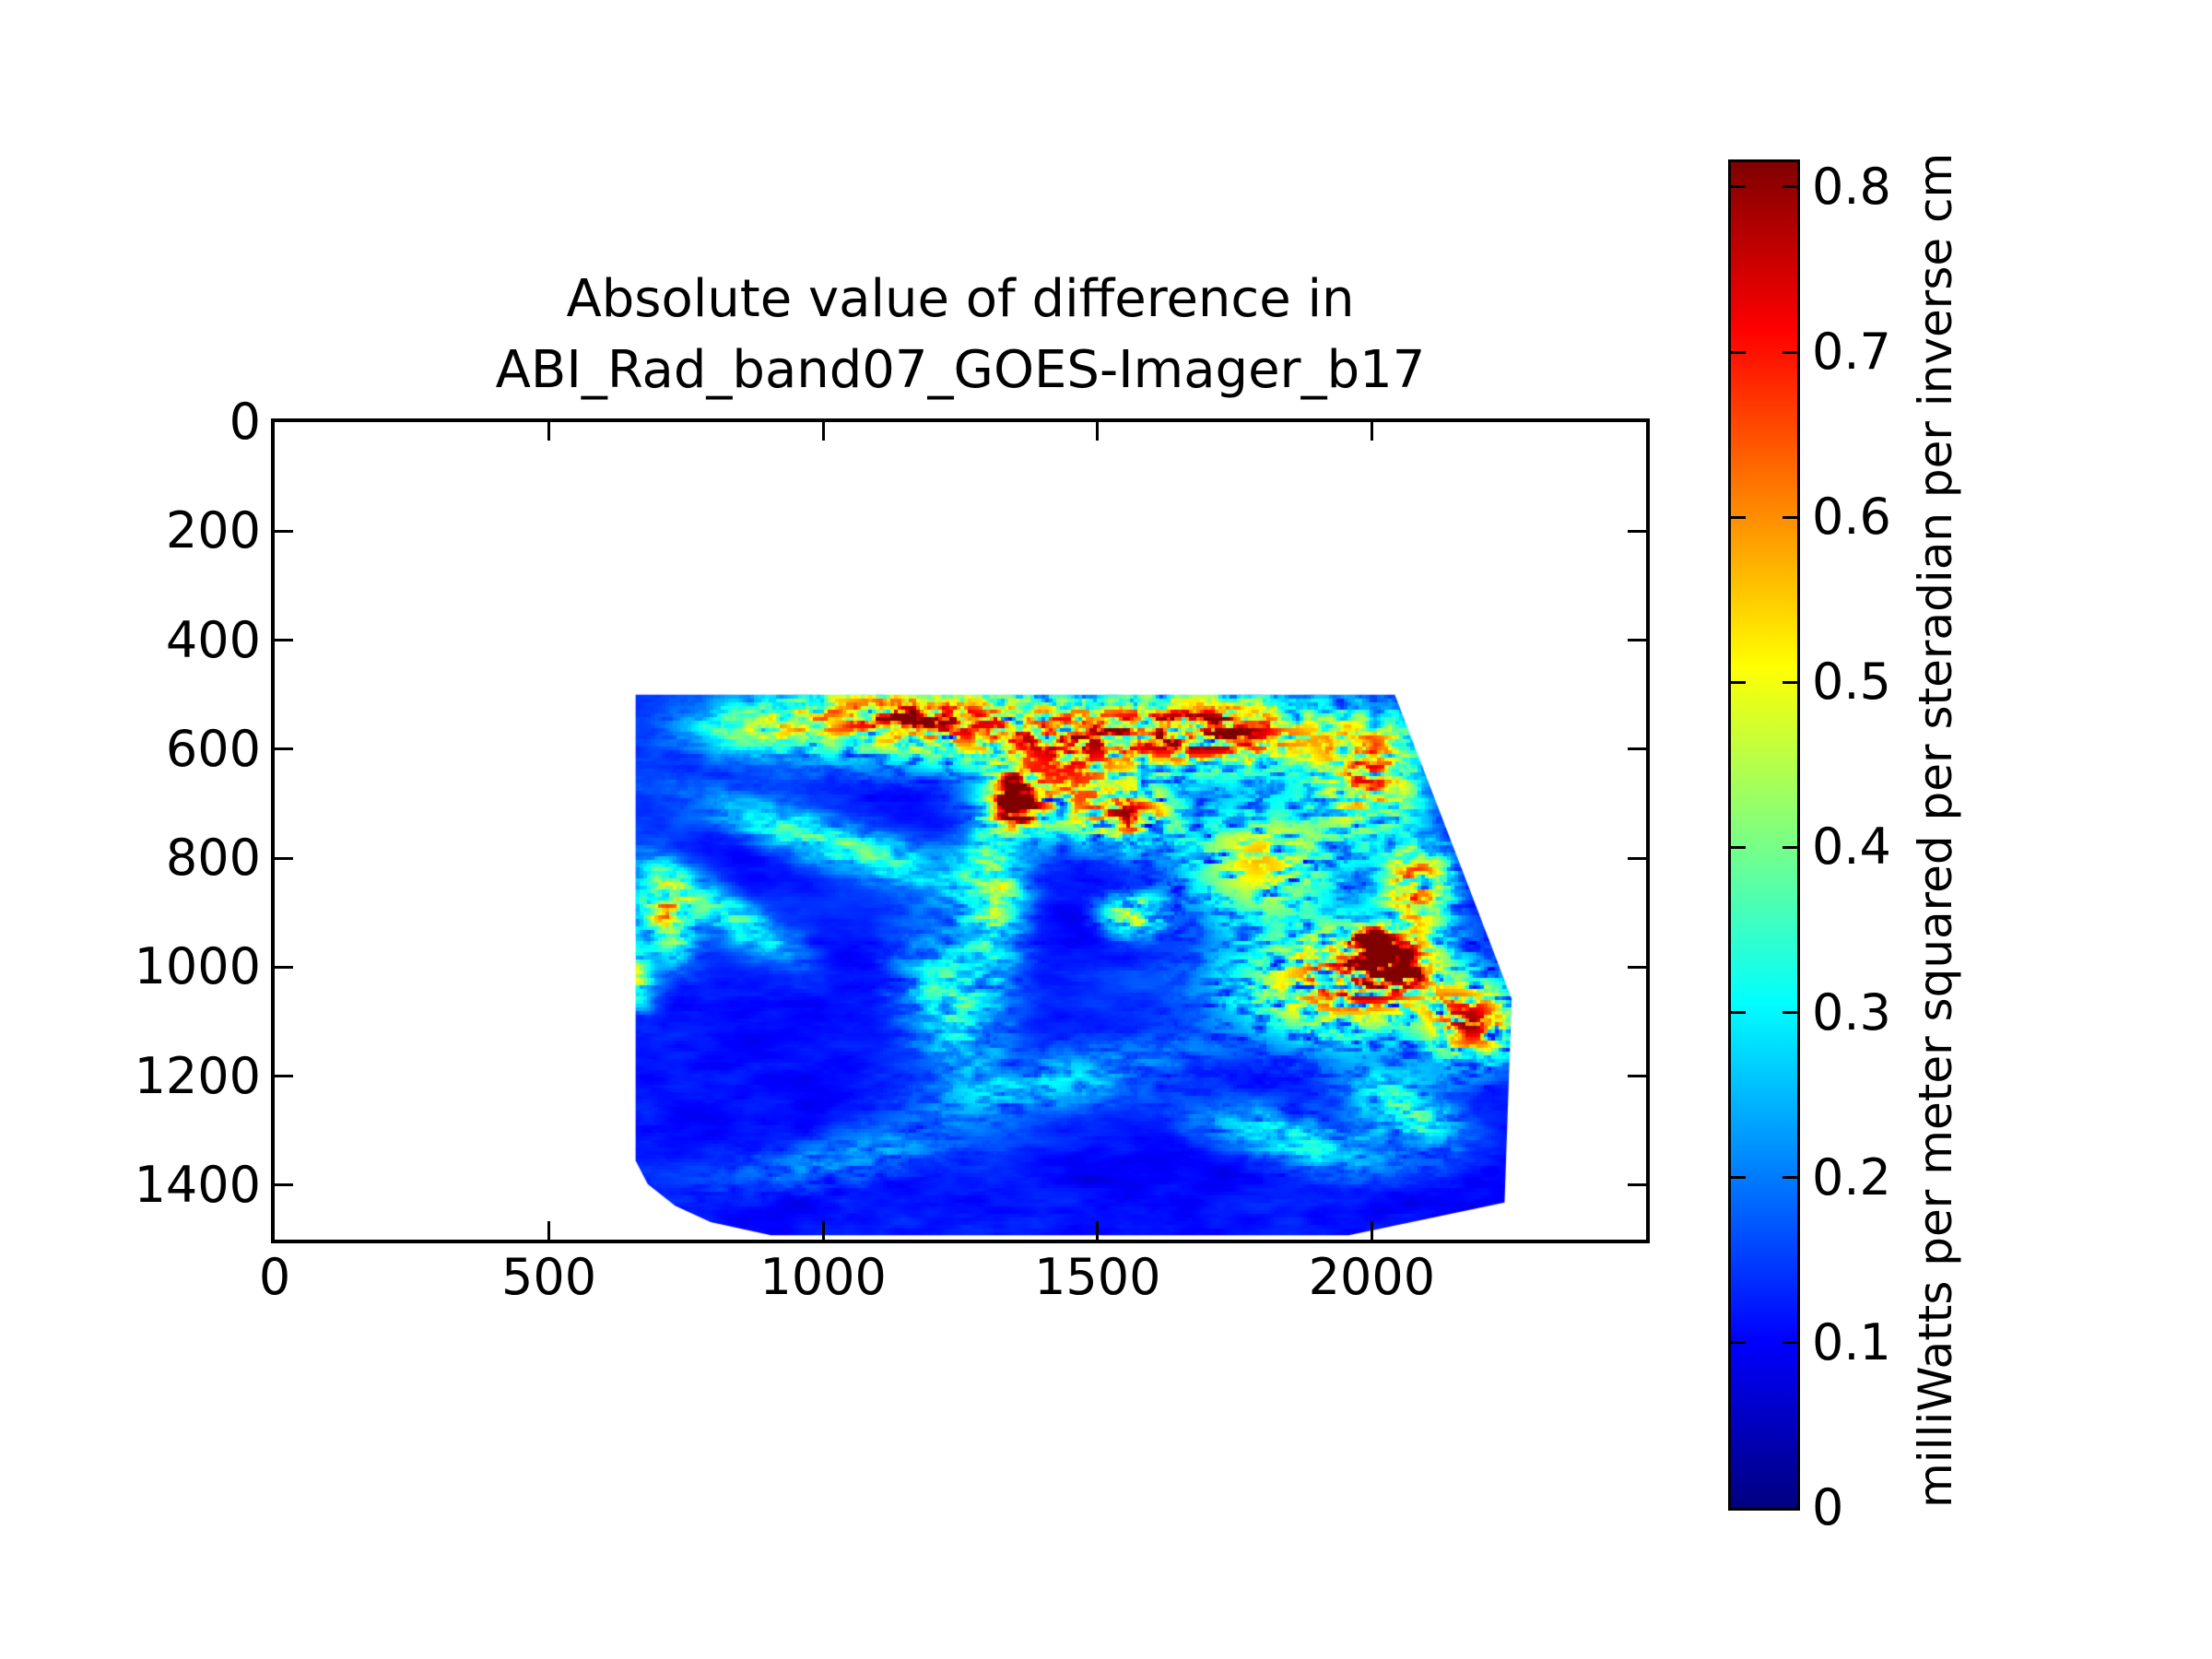 This screenshot has width=2212, height=1659. I want to click on colorbar-tick-label: 0.4, so click(1851, 847).